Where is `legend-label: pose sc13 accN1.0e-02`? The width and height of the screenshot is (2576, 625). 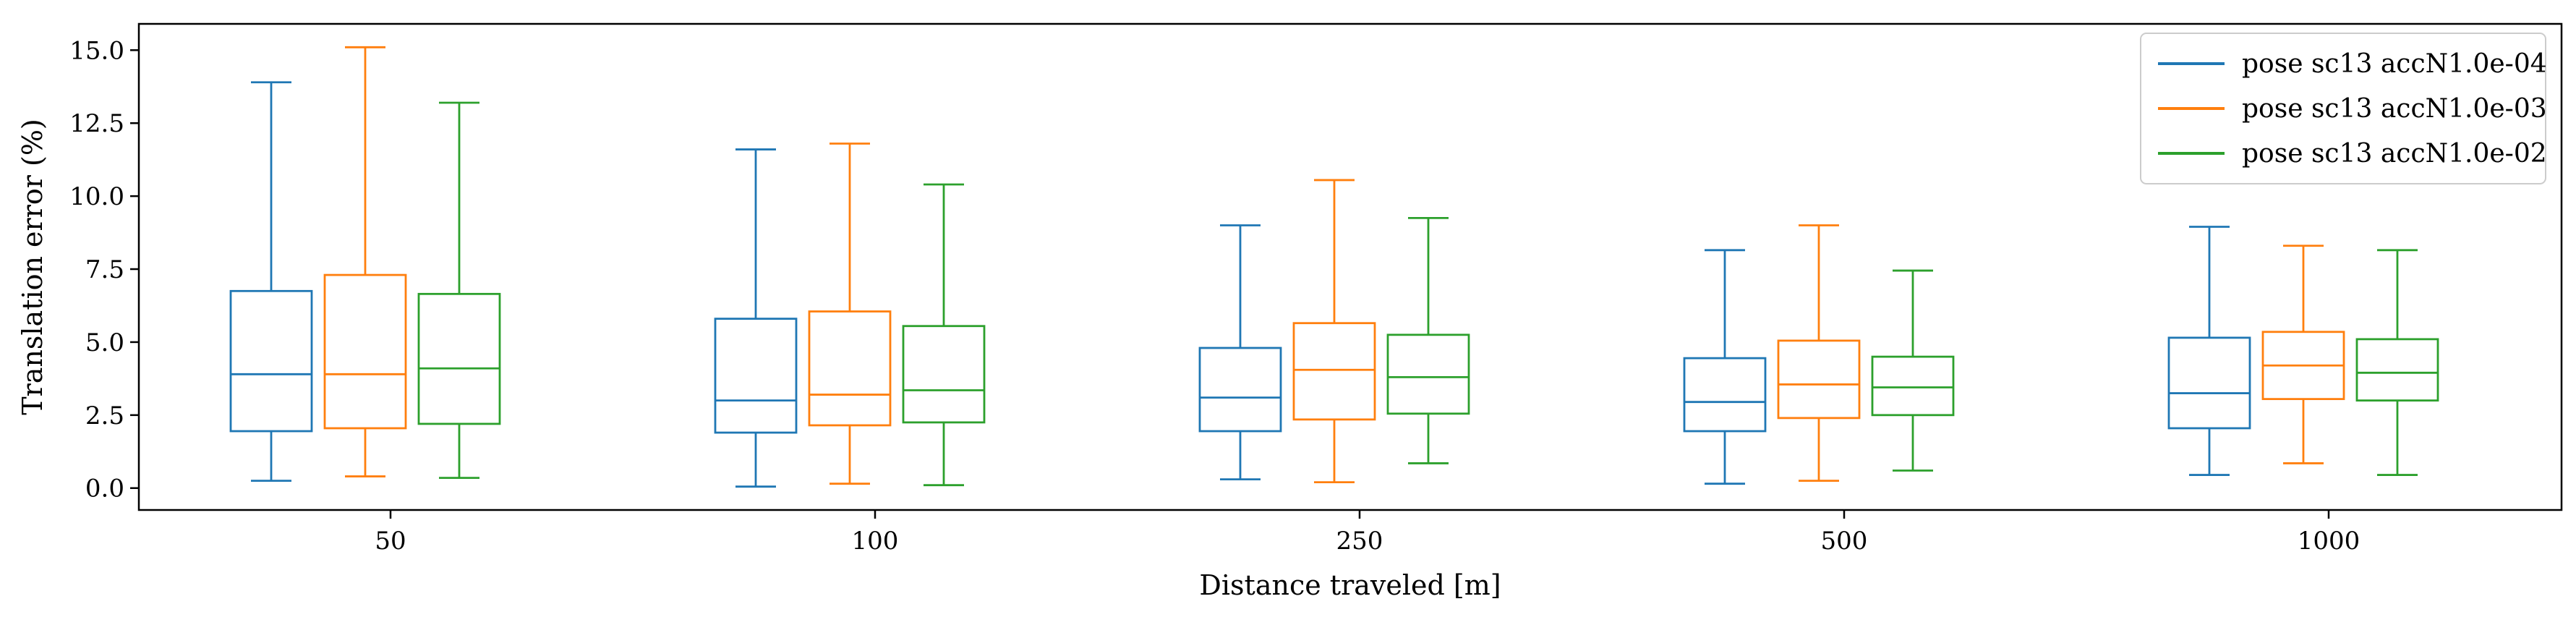 legend-label: pose sc13 accN1.0e-02 is located at coordinates (2394, 154).